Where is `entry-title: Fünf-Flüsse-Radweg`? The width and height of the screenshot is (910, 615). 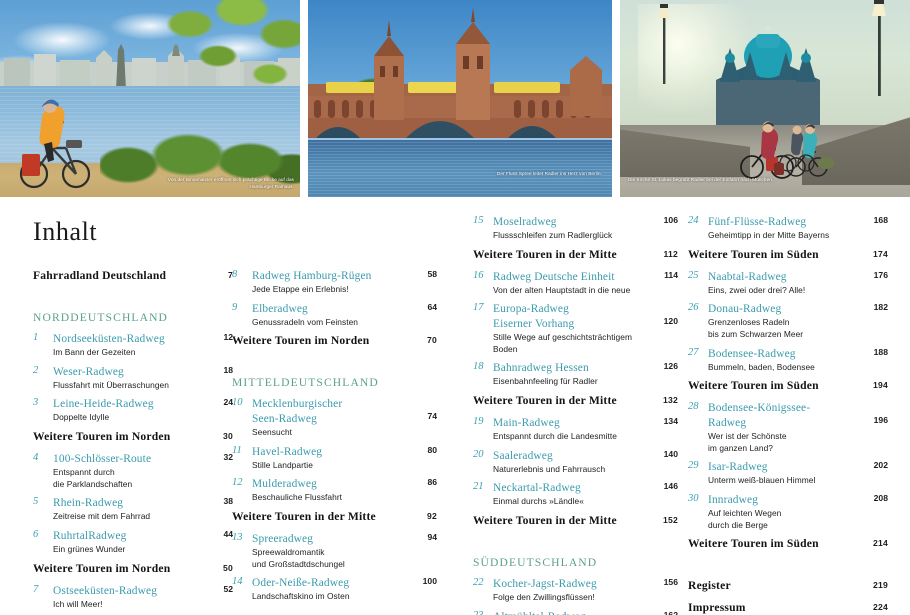 entry-title: Fünf-Flüsse-Radweg is located at coordinates (757, 222).